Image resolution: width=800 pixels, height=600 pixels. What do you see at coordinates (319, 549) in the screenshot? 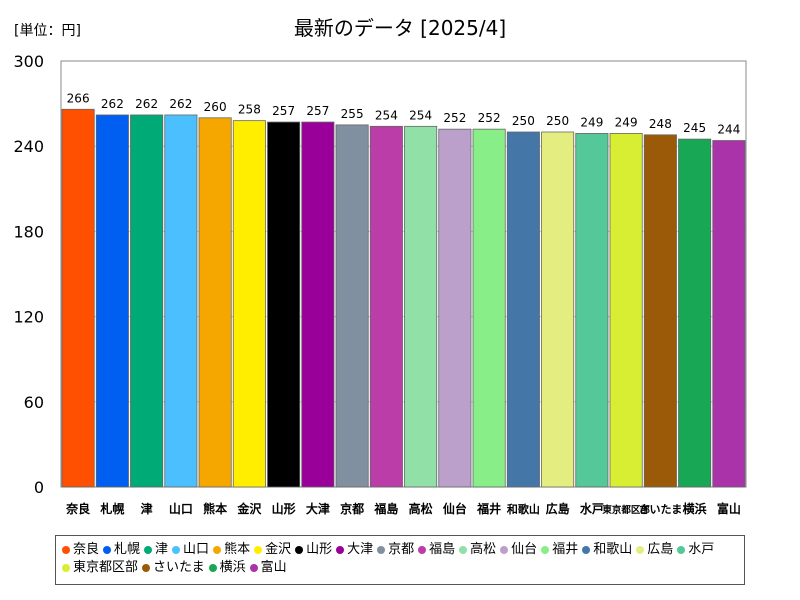
I see `legend-label: 山形` at bounding box center [319, 549].